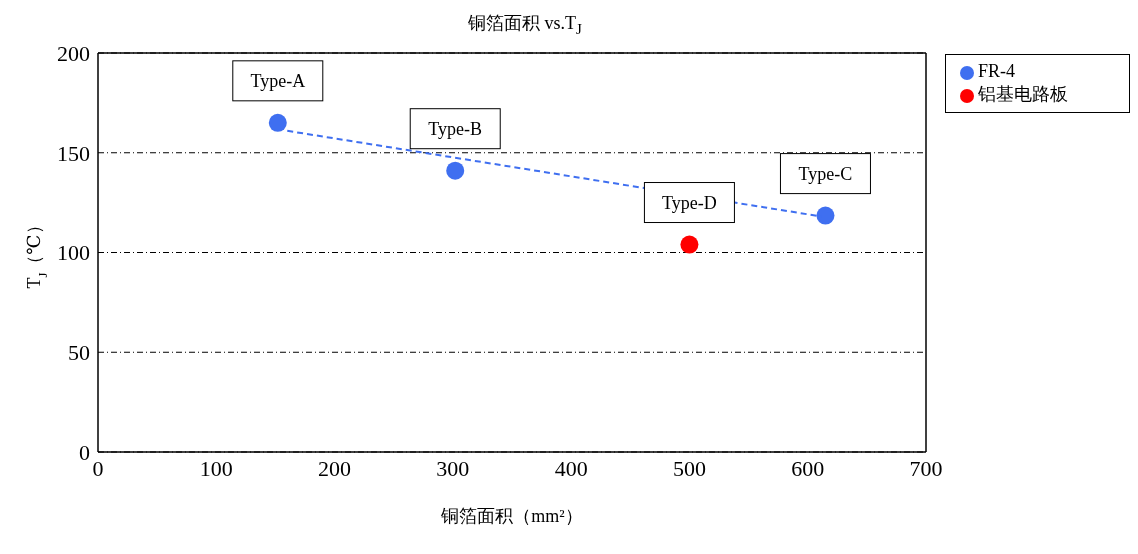 This screenshot has width=1138, height=554. Describe the element at coordinates (79, 353) in the screenshot. I see `y-tick-label: 50` at that location.